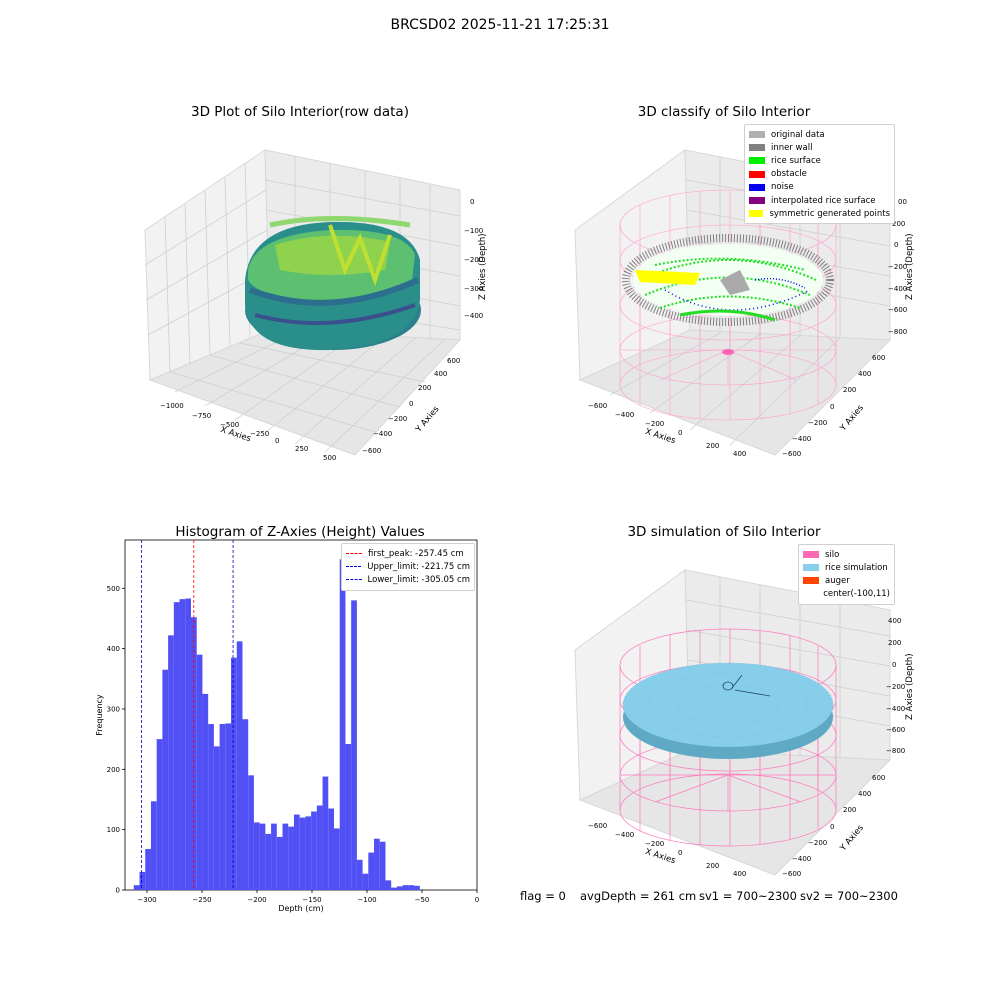 The width and height of the screenshot is (1000, 1000). Describe the element at coordinates (852, 838) in the screenshot. I see `sim-ylabel: Y Axies` at that location.